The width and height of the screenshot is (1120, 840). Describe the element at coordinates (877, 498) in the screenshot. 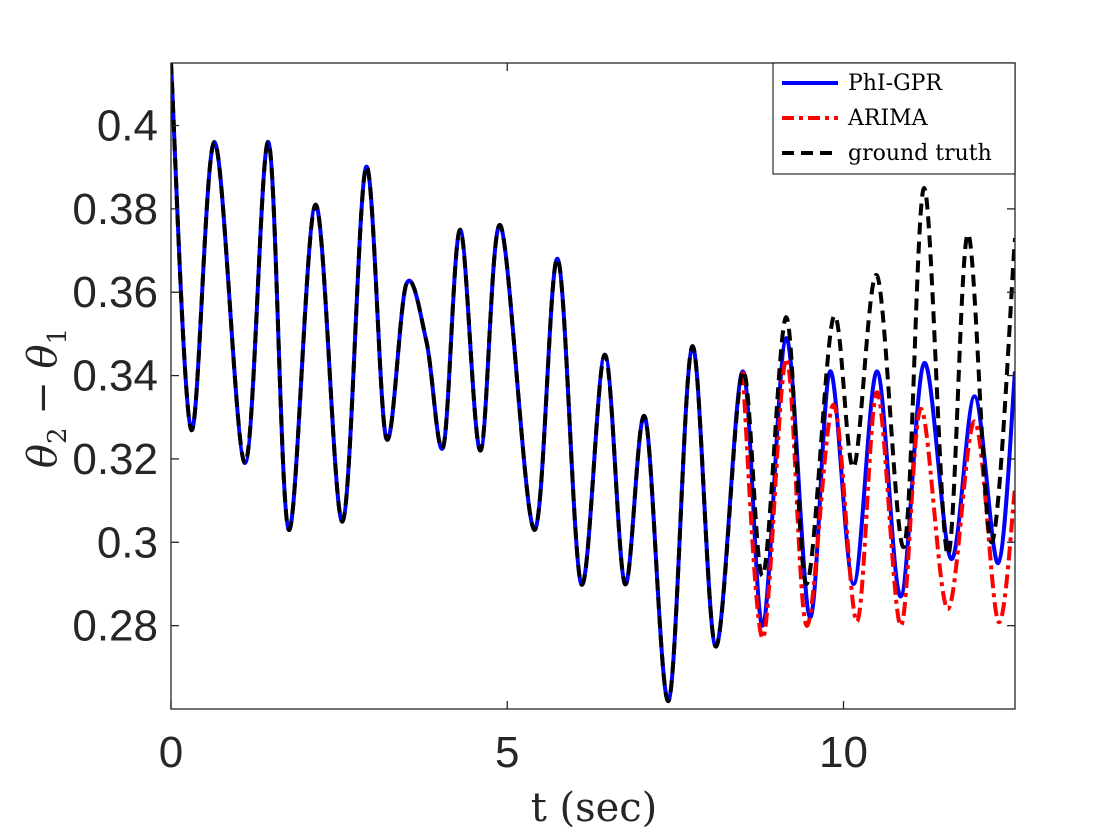

I see `series-line-arima` at that location.